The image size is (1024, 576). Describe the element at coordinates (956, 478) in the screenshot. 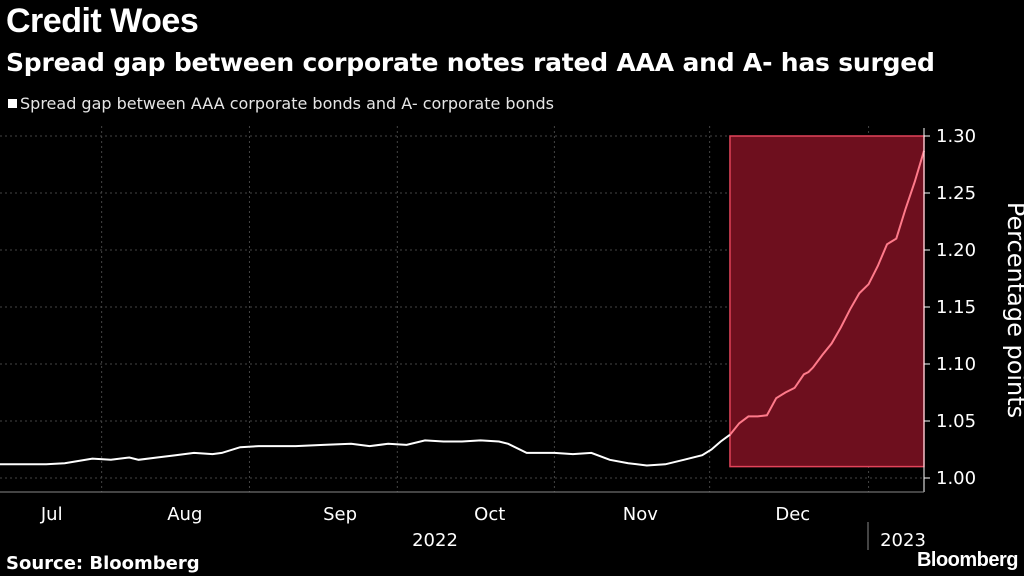

I see `ytick-label: 1.00` at that location.